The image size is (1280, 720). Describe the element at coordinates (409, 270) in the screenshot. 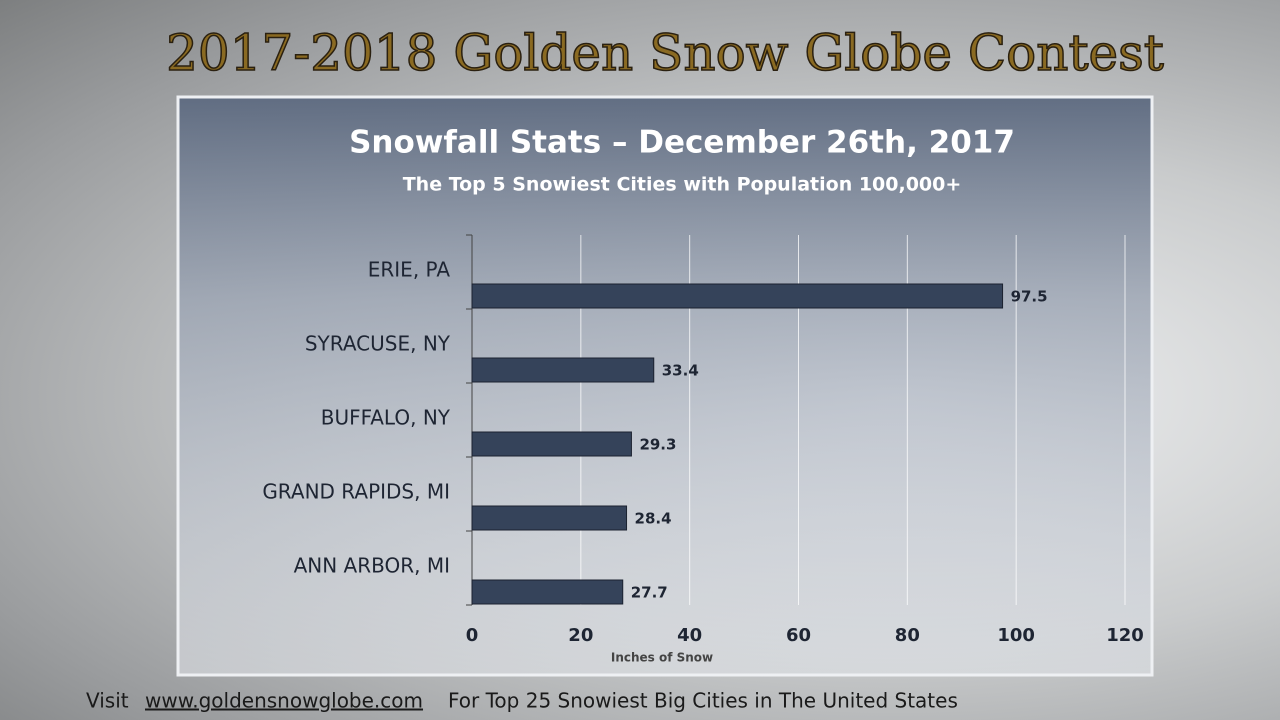

I see `y-tick-label: ERIE, PA` at that location.